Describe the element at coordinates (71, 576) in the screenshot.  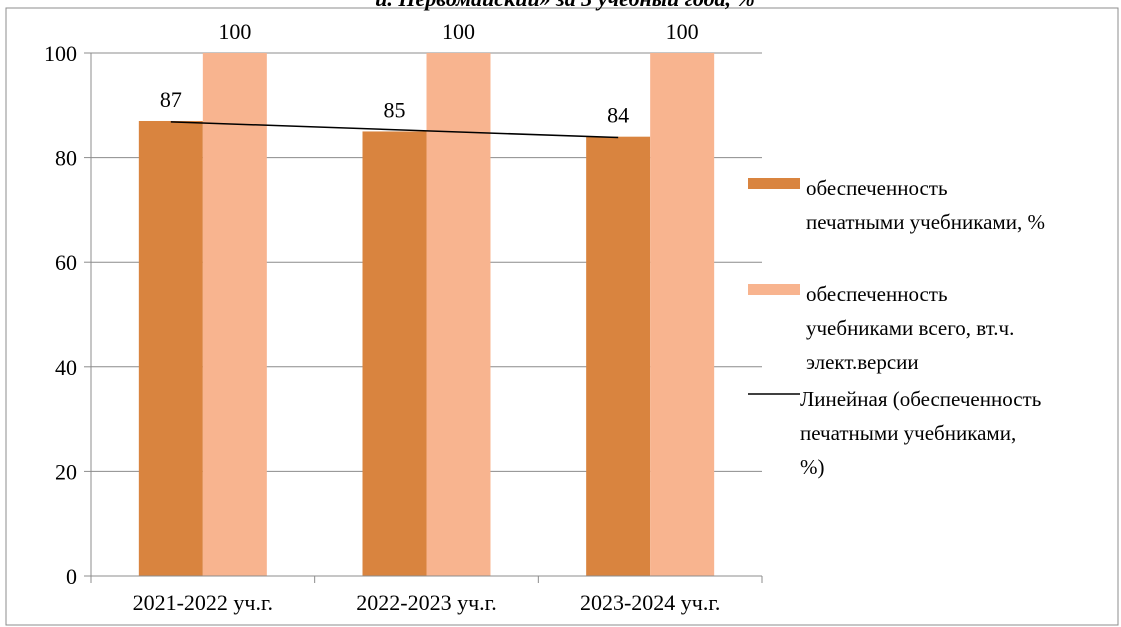
I see `y-tick-label: 0` at that location.